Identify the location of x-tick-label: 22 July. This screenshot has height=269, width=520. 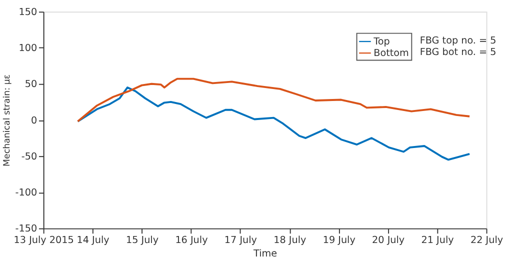
(487, 240).